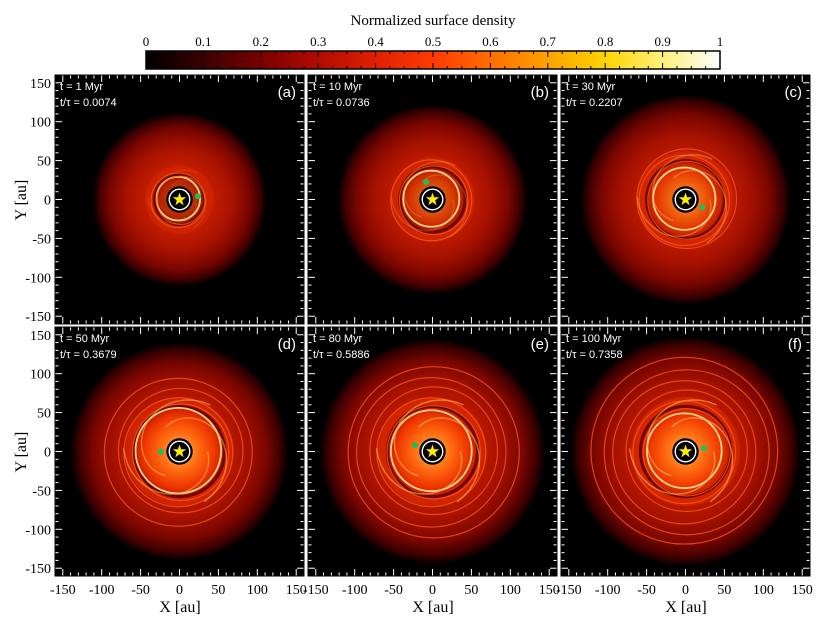 This screenshot has width=830, height=622. What do you see at coordinates (433, 41) in the screenshot?
I see `colorbar-tick-label: 0.5` at bounding box center [433, 41].